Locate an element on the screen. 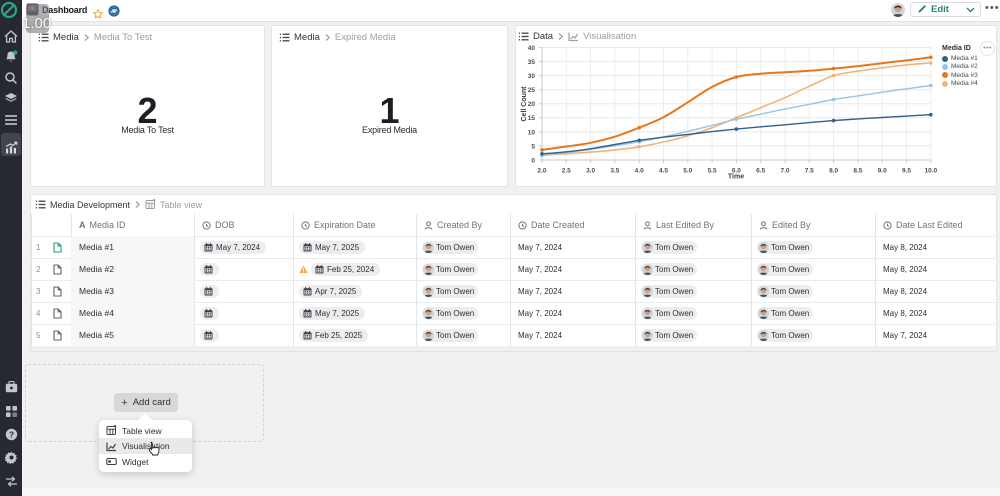  svg-text: 35 is located at coordinates (532, 62).